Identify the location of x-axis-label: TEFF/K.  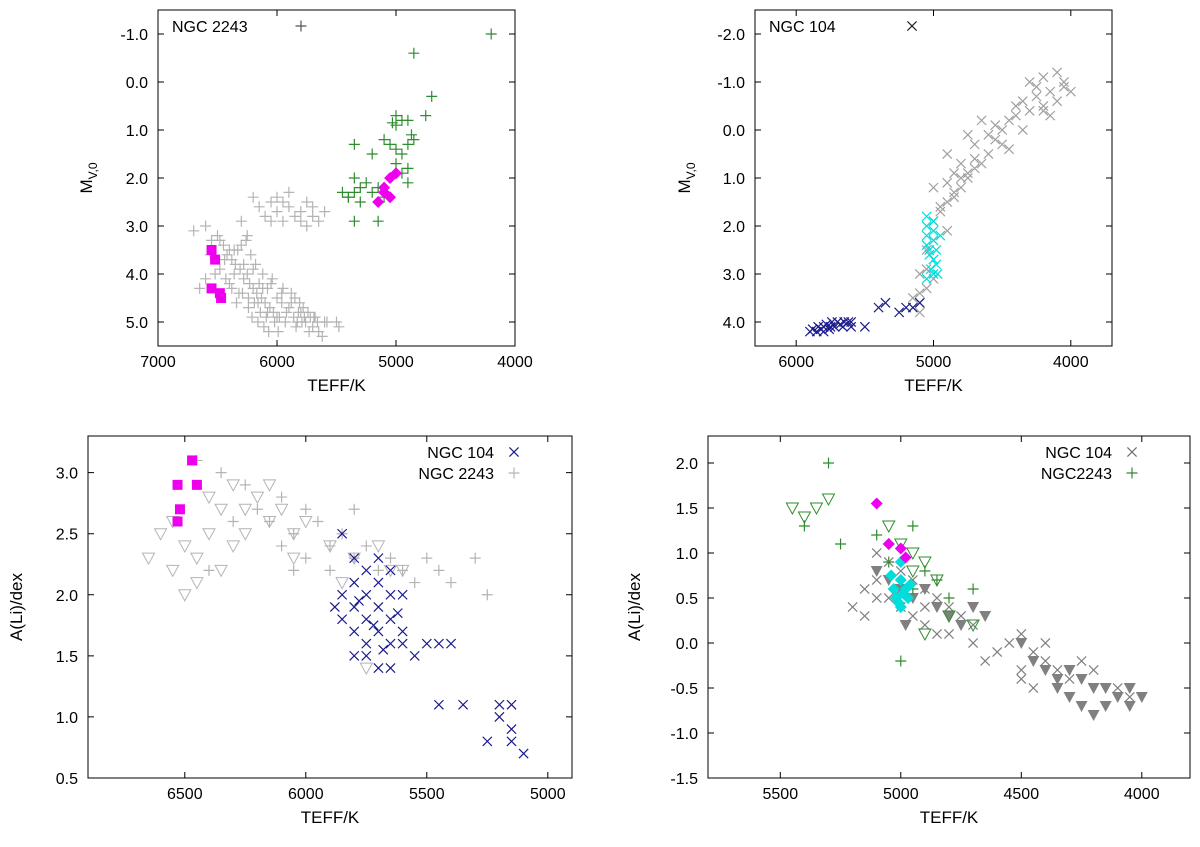
(336, 385).